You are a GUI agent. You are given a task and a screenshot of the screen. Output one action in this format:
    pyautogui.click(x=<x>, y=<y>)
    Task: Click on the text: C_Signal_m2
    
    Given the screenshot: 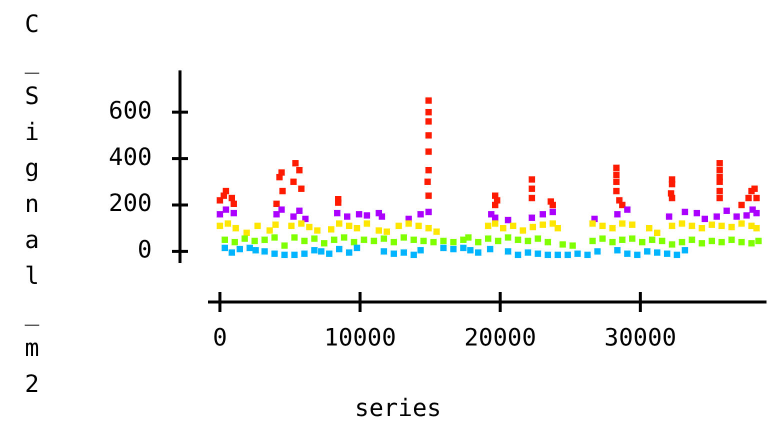 What is the action you would take?
    pyautogui.click(x=32, y=204)
    